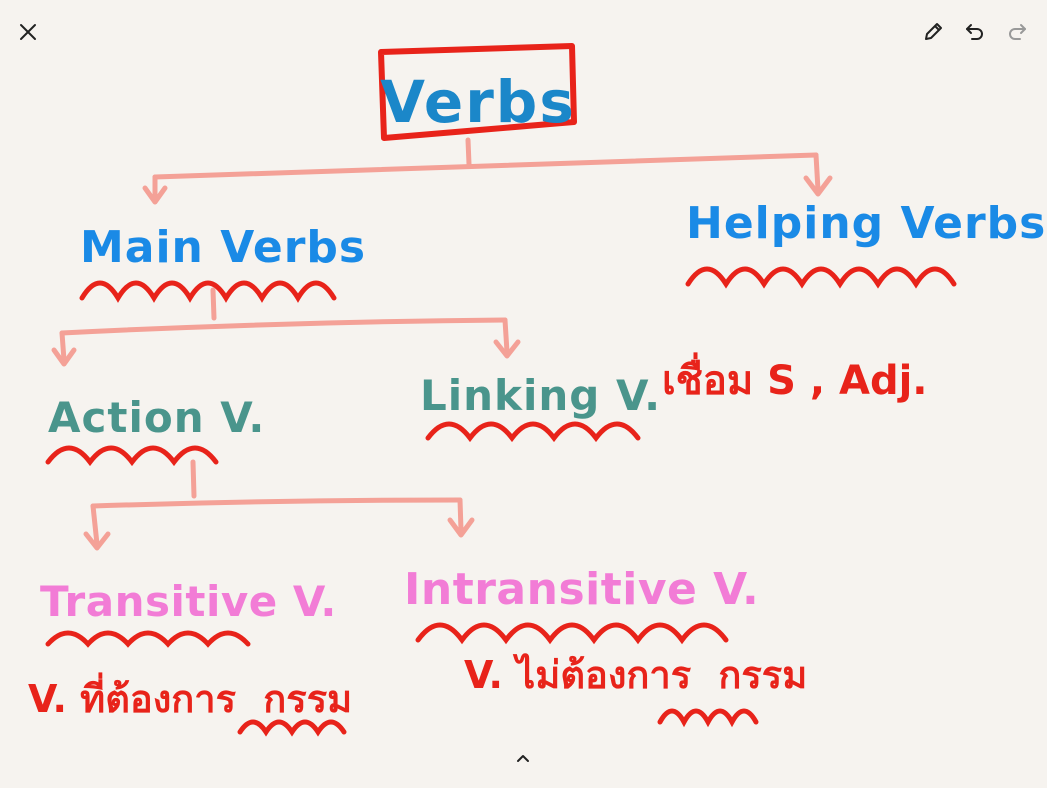 The height and width of the screenshot is (788, 1047). I want to click on linking-v-label: Linking V., so click(540, 395).